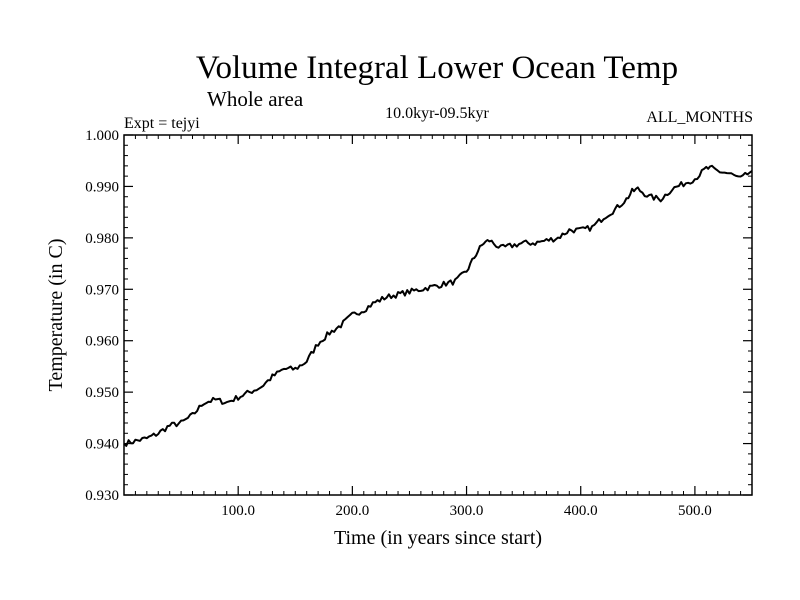 The height and width of the screenshot is (600, 800). What do you see at coordinates (255, 99) in the screenshot?
I see `chart-subtitle: Whole area` at bounding box center [255, 99].